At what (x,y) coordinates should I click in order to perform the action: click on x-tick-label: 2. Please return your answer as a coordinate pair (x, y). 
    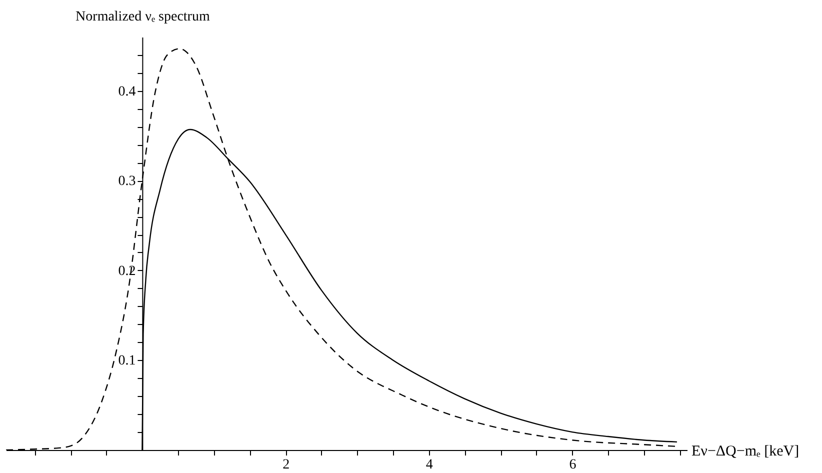
    Looking at the image, I should click on (286, 465).